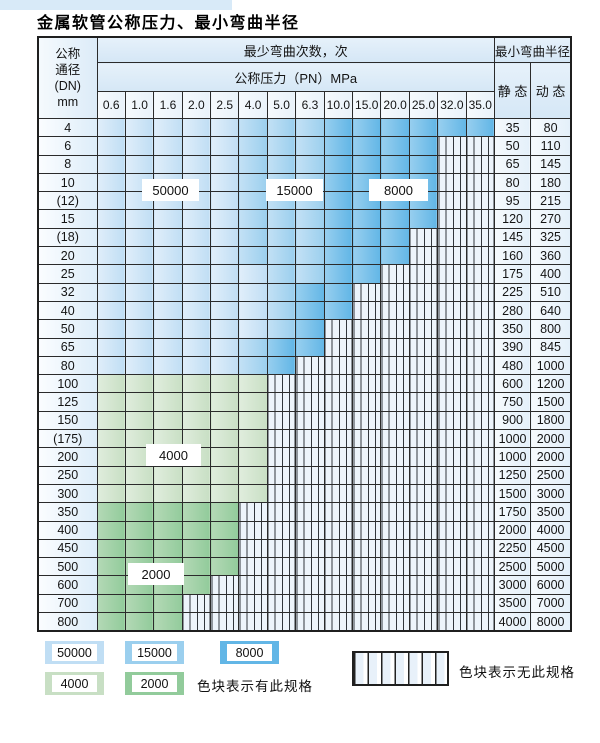 The width and height of the screenshot is (600, 743). What do you see at coordinates (67, 256) in the screenshot?
I see `dn-cell: 20` at bounding box center [67, 256].